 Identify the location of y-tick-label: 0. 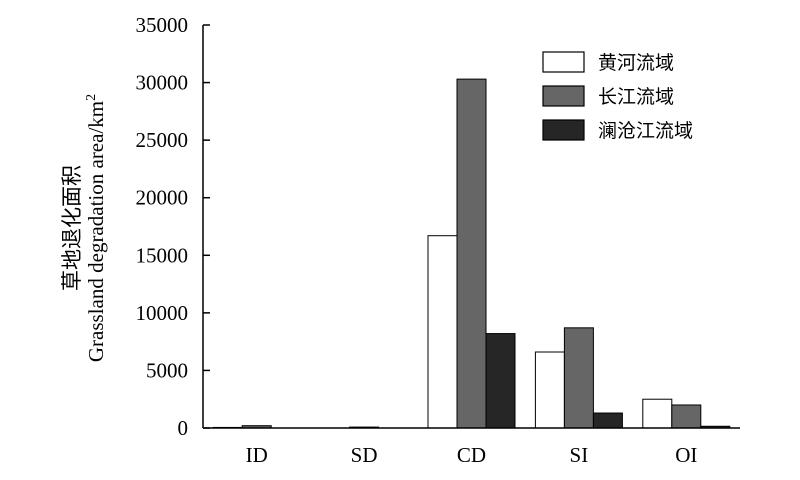
(183, 428).